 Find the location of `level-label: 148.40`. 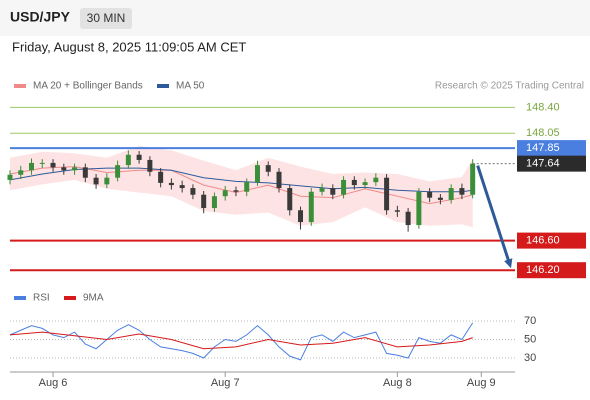

level-label: 148.40 is located at coordinates (543, 107).